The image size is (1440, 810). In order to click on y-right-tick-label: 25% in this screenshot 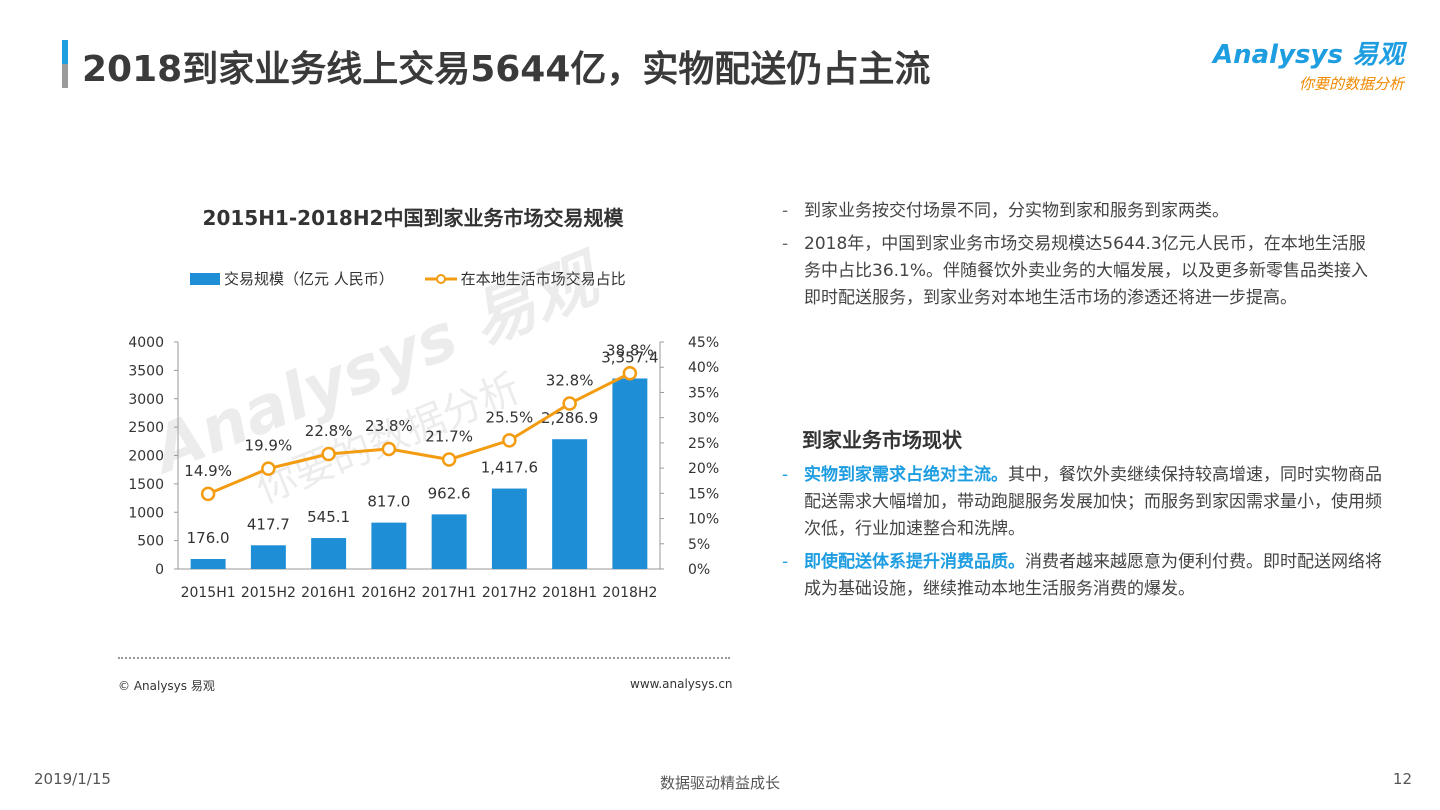, I will do `click(703, 444)`.